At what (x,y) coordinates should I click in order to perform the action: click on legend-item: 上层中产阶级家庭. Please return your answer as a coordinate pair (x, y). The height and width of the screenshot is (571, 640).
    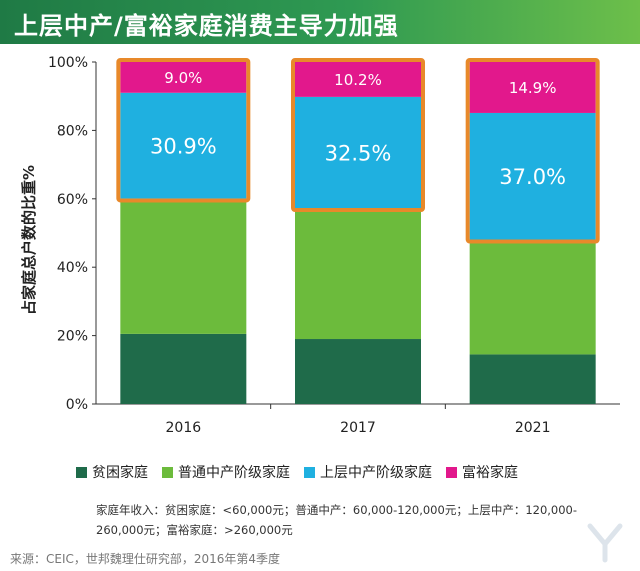
    Looking at the image, I should click on (368, 472).